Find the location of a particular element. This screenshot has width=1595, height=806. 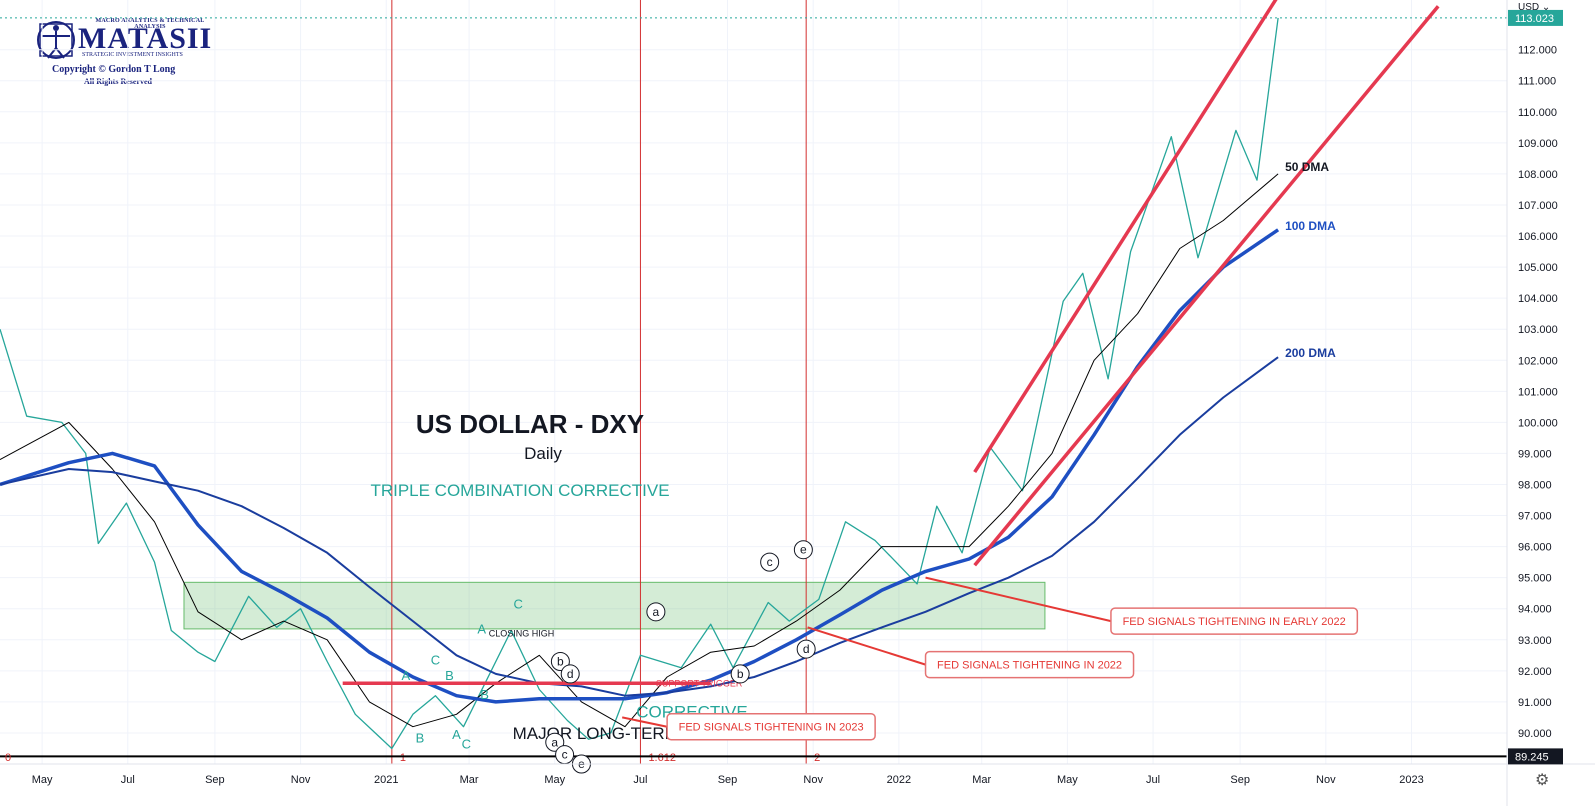

chevron-down-icon: ⌄ is located at coordinates (1546, 7).